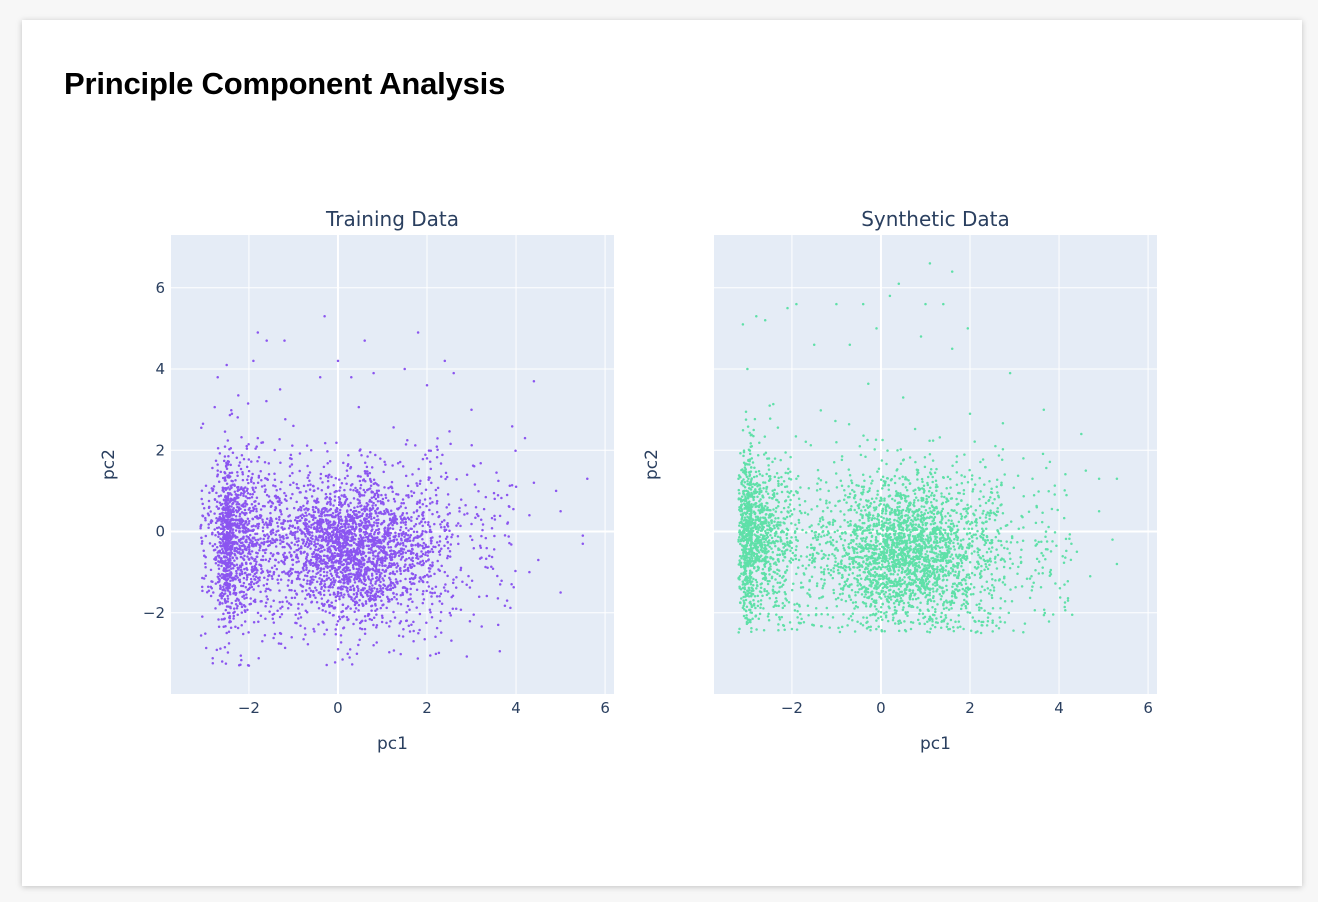 The image size is (1318, 902). What do you see at coordinates (160, 532) in the screenshot?
I see `training-y-tick-label: 0` at bounding box center [160, 532].